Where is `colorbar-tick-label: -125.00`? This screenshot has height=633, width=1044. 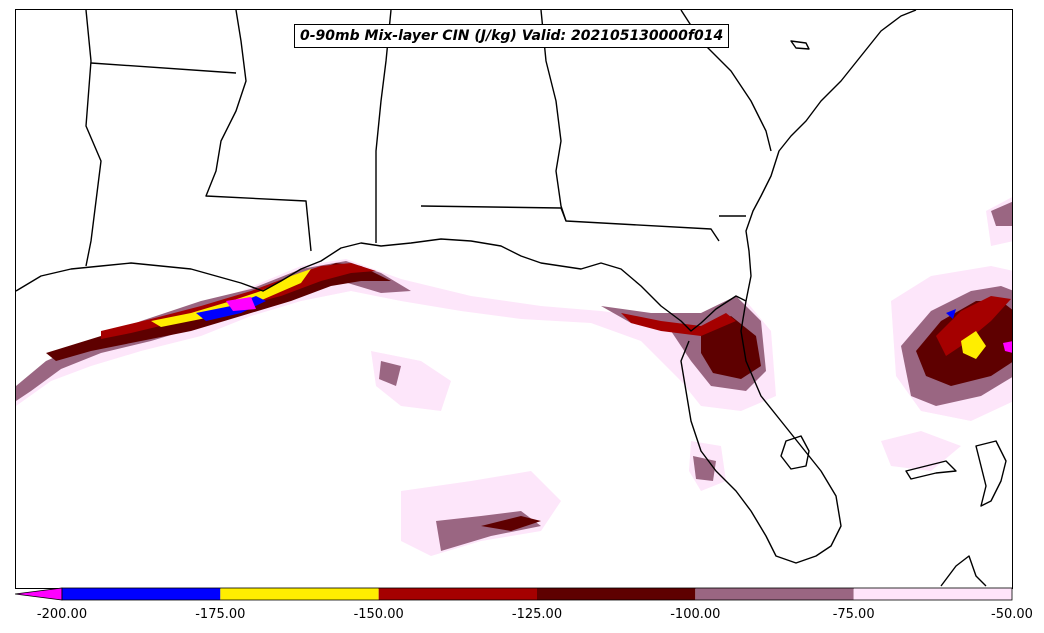 colorbar-tick-label: -125.00 is located at coordinates (537, 614).